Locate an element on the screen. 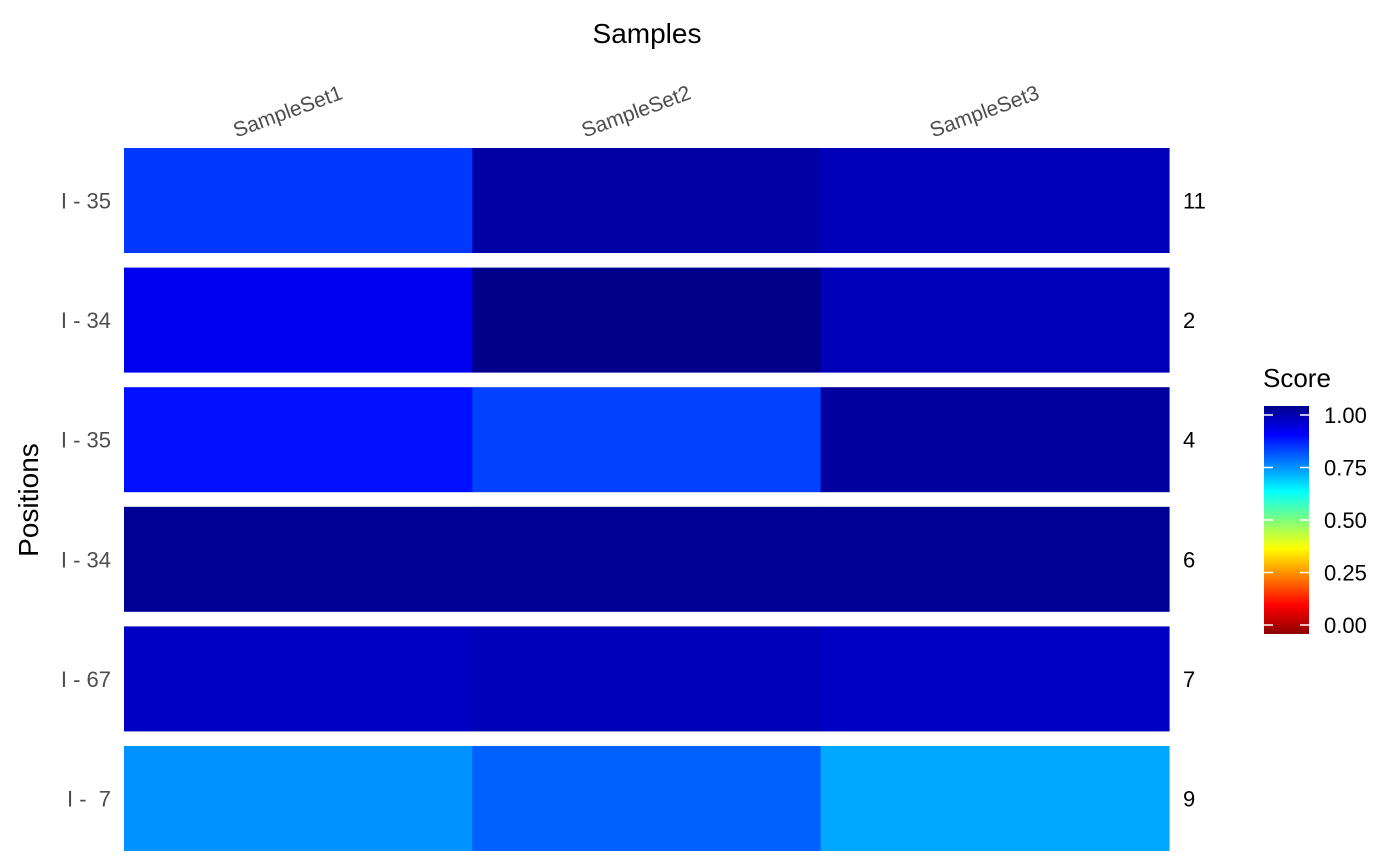  row-count-label: 7 is located at coordinates (1189, 679).